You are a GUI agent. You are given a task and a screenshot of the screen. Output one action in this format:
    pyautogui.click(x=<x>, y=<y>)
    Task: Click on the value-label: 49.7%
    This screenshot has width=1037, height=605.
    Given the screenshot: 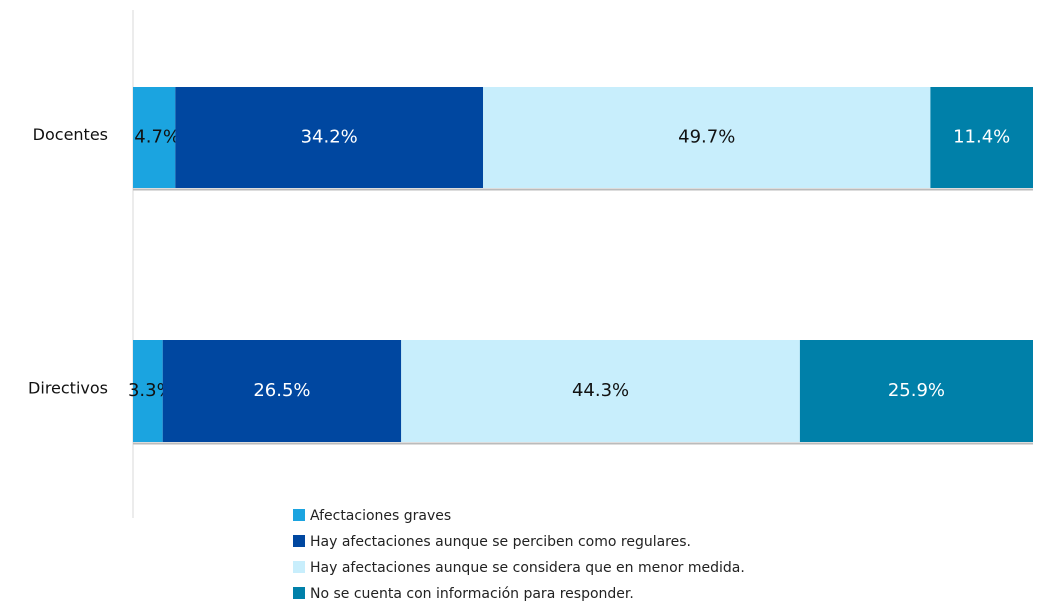 What is the action you would take?
    pyautogui.click(x=706, y=137)
    